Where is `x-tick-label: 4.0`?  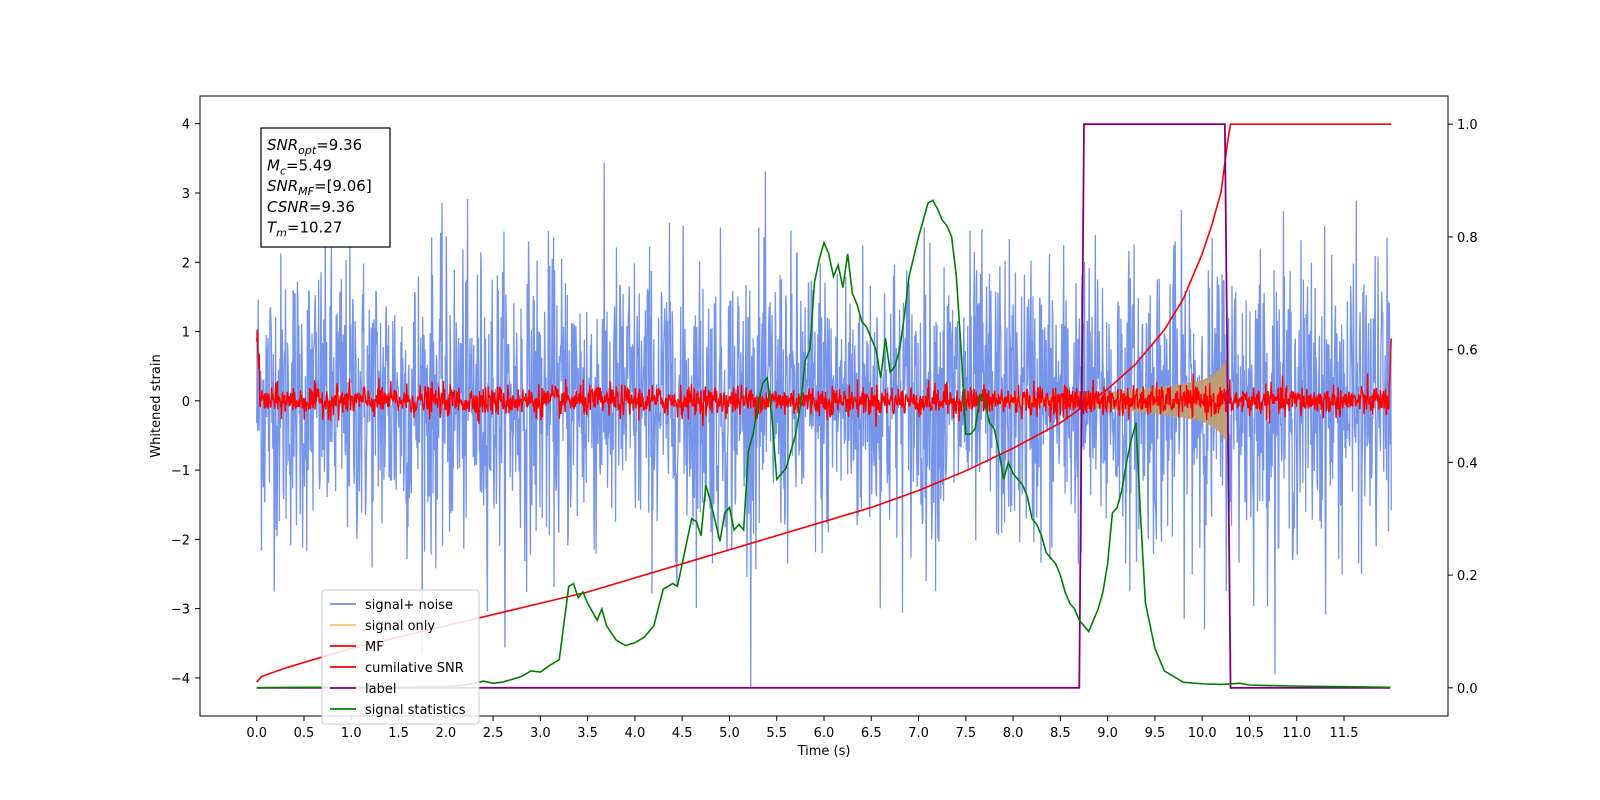
x-tick-label: 4.0 is located at coordinates (635, 733).